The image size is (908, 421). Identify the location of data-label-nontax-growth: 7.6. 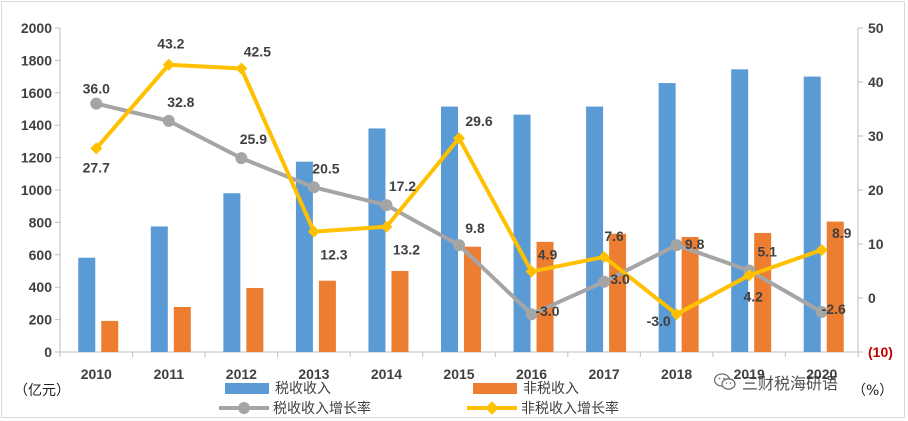
(614, 236).